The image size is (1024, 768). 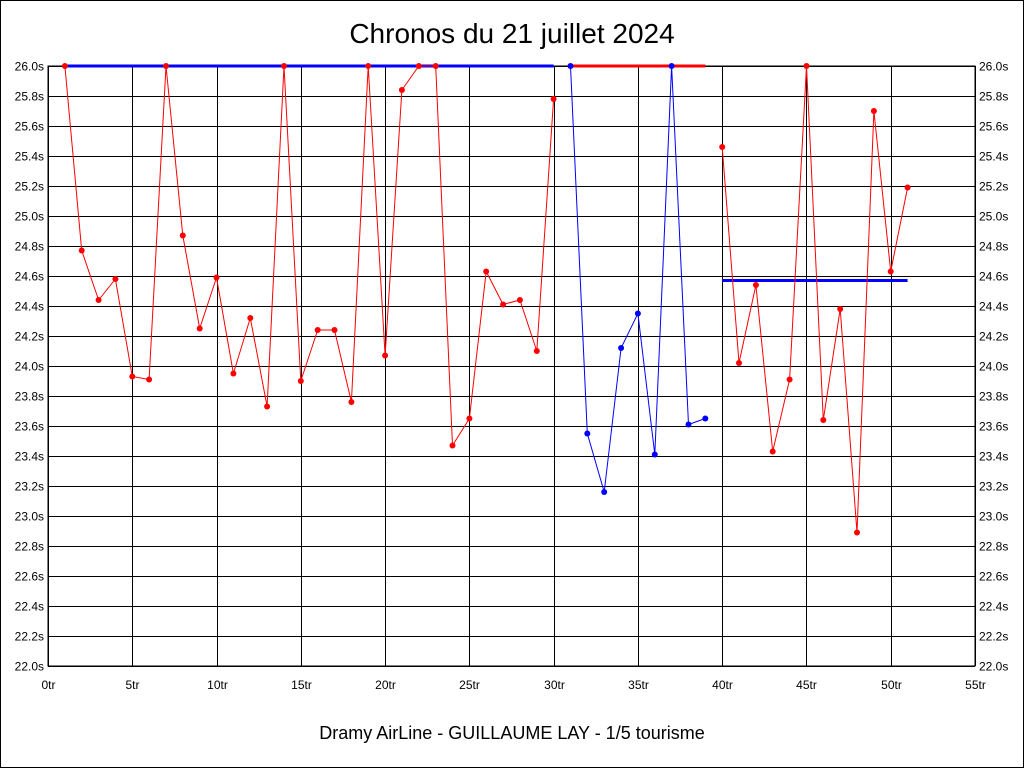 What do you see at coordinates (638, 685) in the screenshot?
I see `x-tick-label: 35tr` at bounding box center [638, 685].